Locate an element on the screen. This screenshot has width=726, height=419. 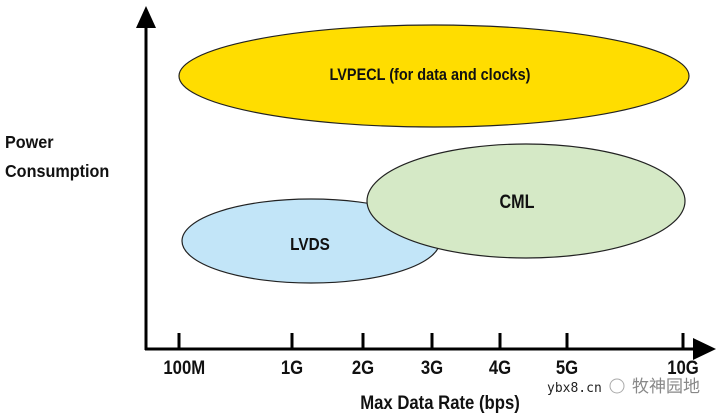
x-axis-arrow is located at coordinates (704, 349).